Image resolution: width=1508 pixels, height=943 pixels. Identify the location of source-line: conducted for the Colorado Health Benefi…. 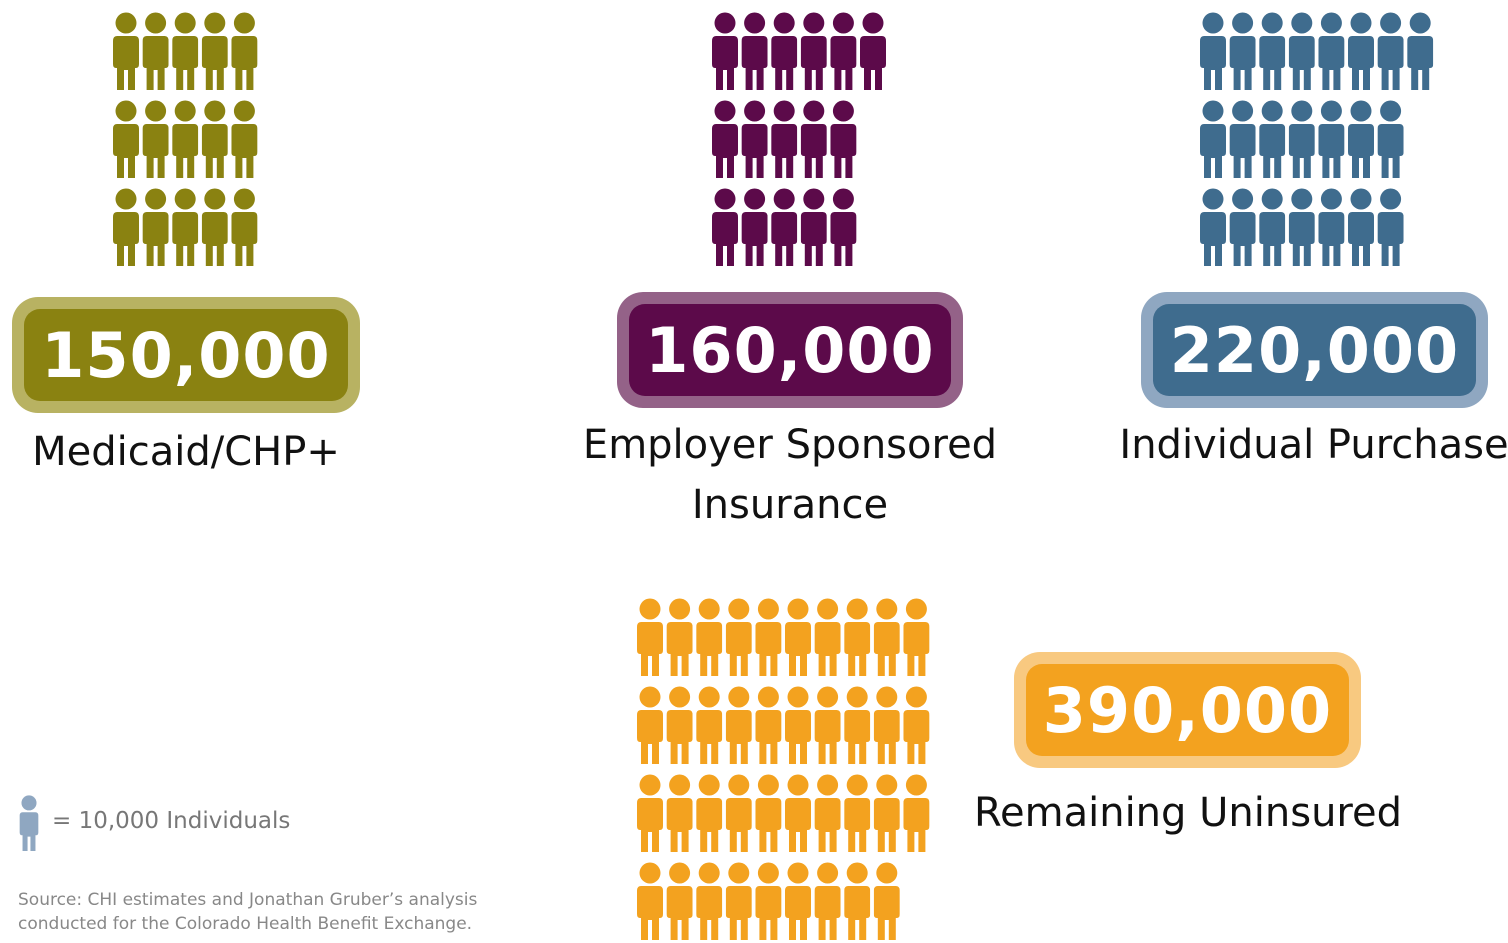
(245, 924).